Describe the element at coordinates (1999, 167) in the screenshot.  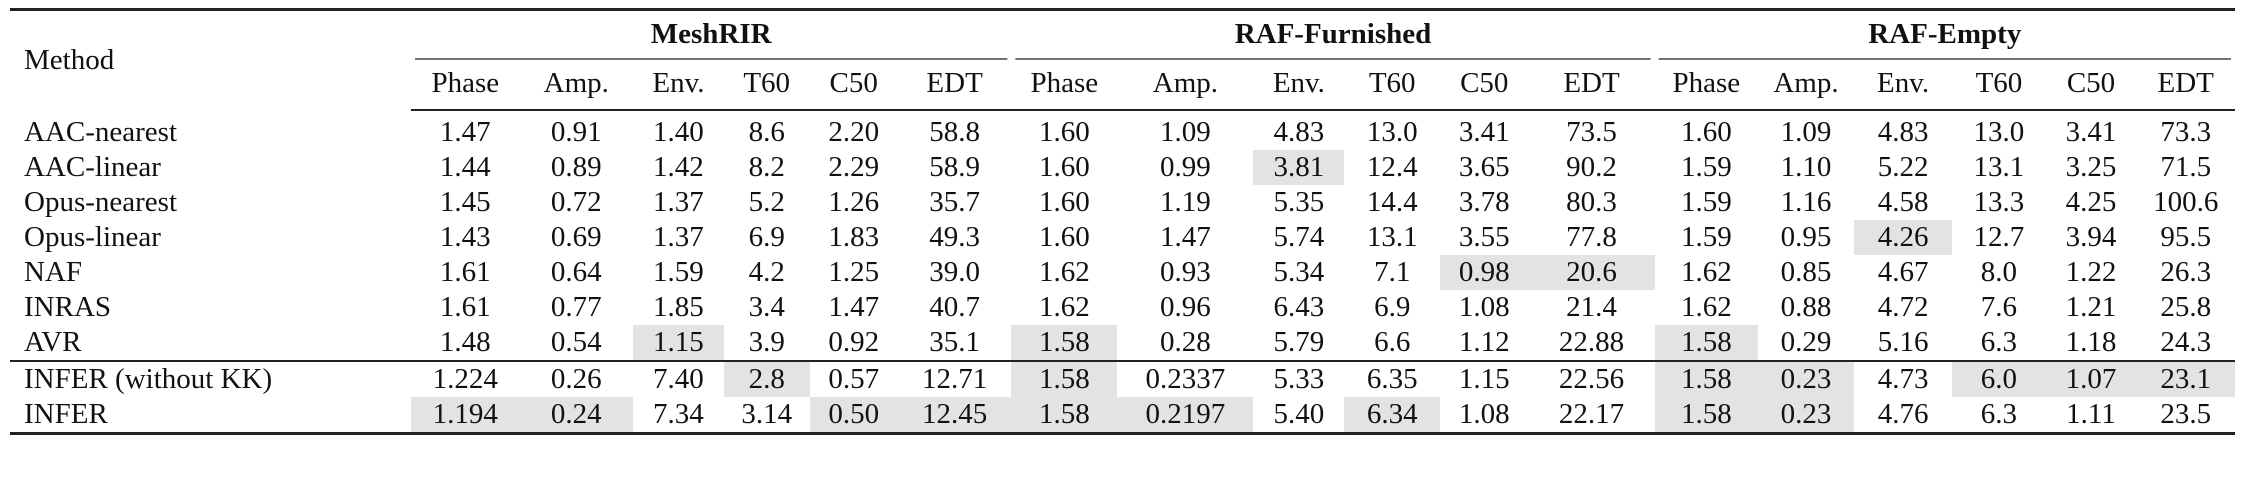
I see `table-cell: 13.1` at that location.